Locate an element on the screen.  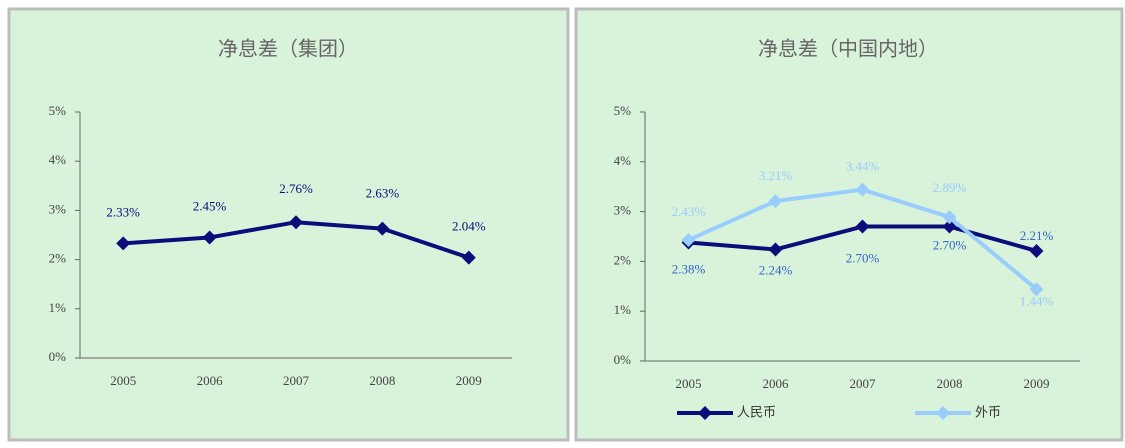
data-label: 2.76% is located at coordinates (296, 188).